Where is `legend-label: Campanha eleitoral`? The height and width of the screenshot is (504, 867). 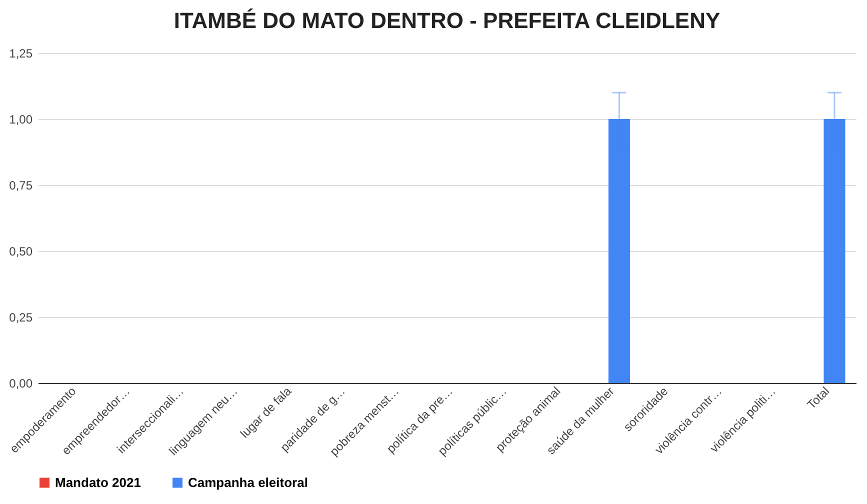
legend-label: Campanha eleitoral is located at coordinates (248, 482).